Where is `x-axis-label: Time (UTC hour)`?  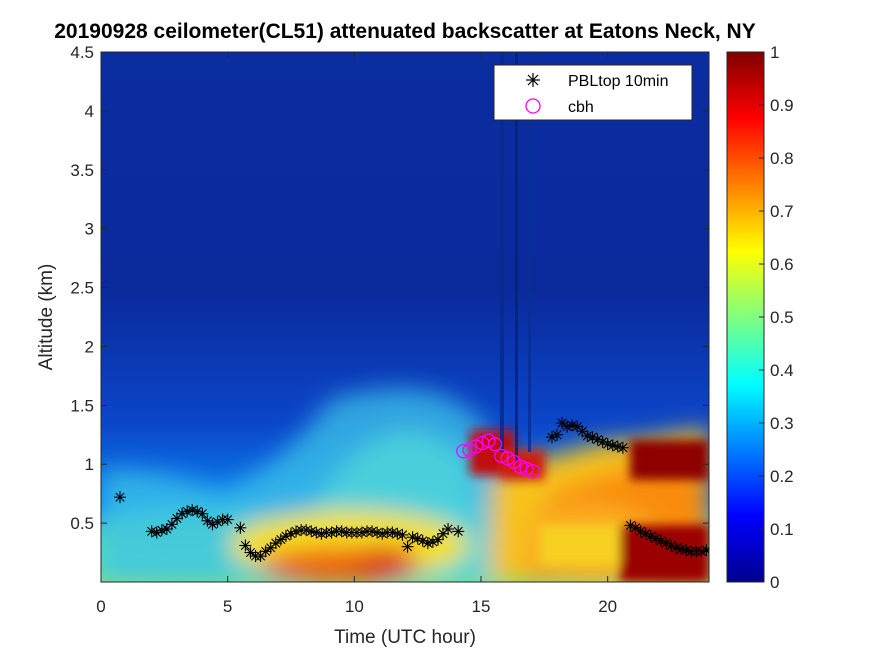
x-axis-label: Time (UTC hour) is located at coordinates (405, 637).